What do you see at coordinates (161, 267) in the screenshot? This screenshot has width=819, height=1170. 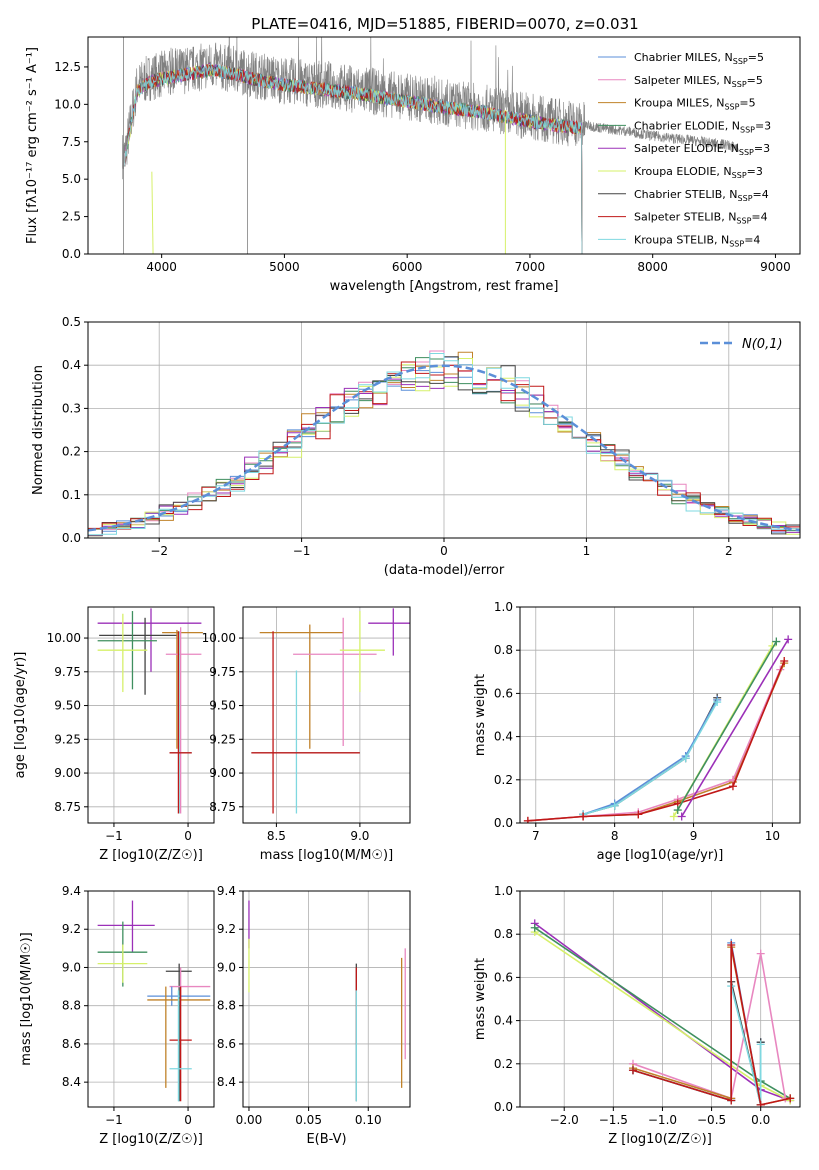 I see `x-tick-label: 4000` at bounding box center [161, 267].